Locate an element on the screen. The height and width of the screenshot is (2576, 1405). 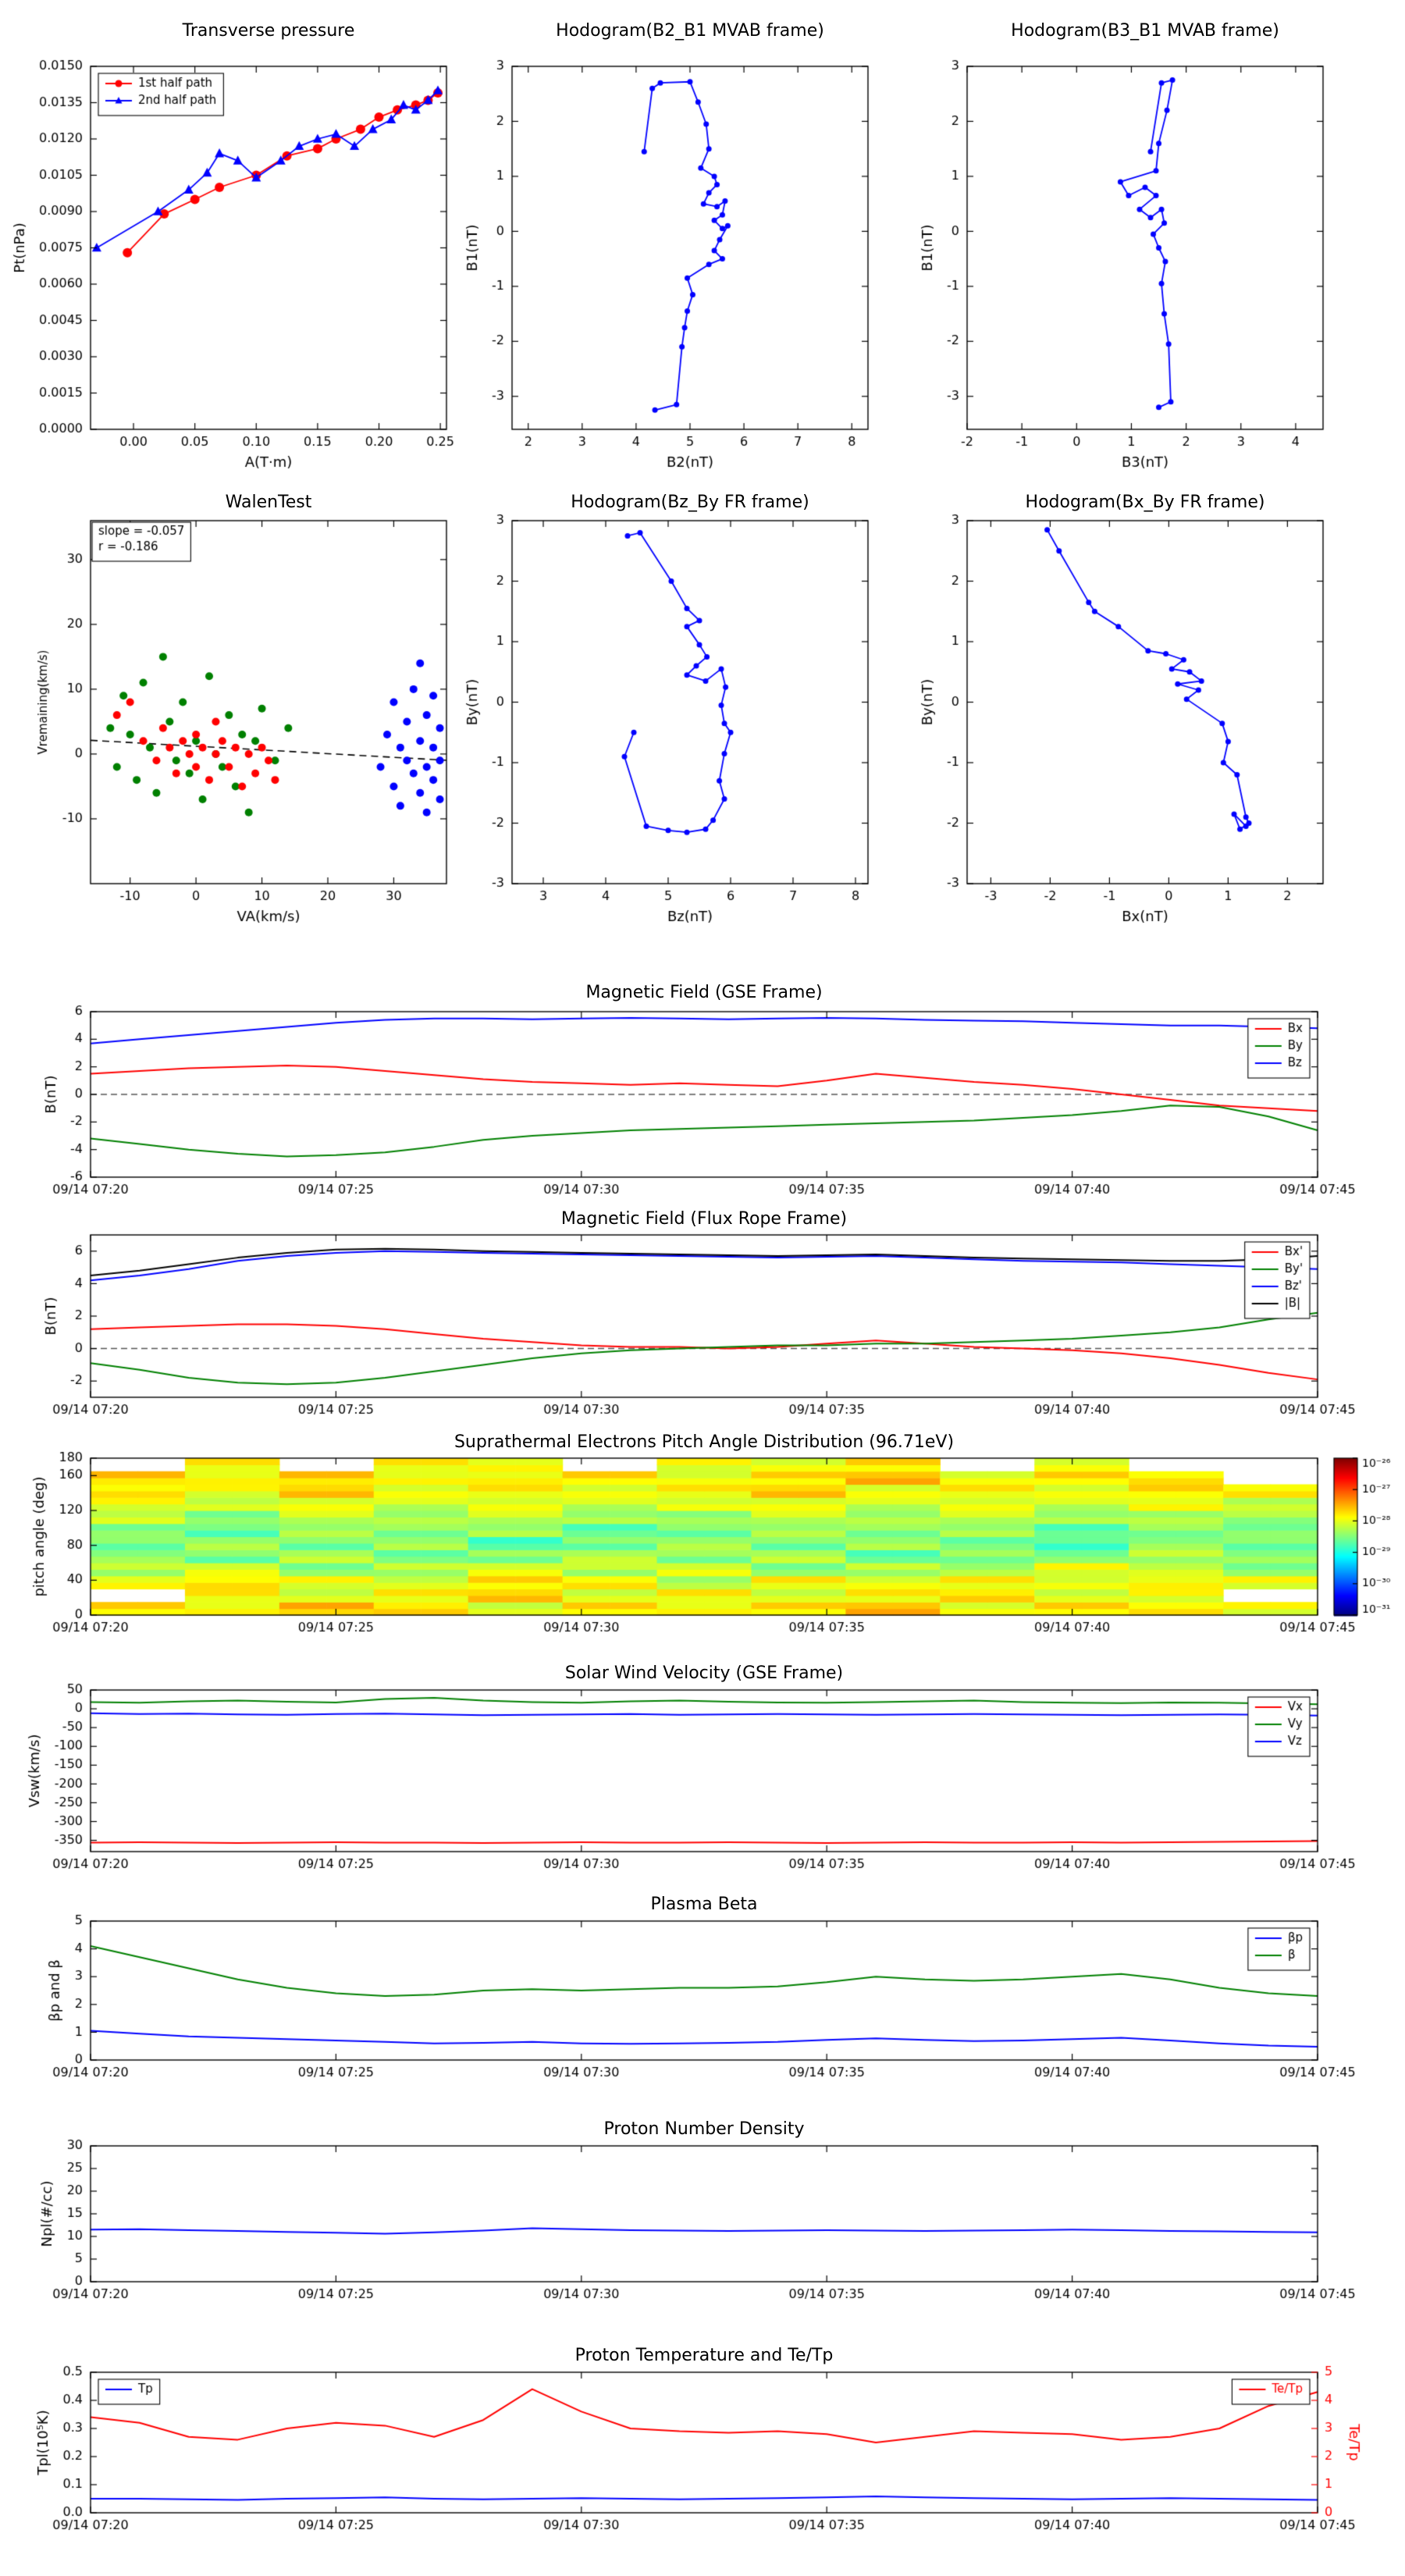
transverse-pressure-plot is located at coordinates (242, 277).